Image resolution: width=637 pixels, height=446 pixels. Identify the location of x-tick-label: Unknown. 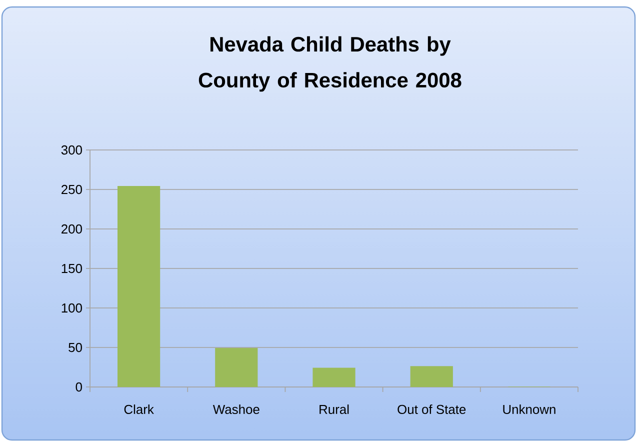
(529, 409).